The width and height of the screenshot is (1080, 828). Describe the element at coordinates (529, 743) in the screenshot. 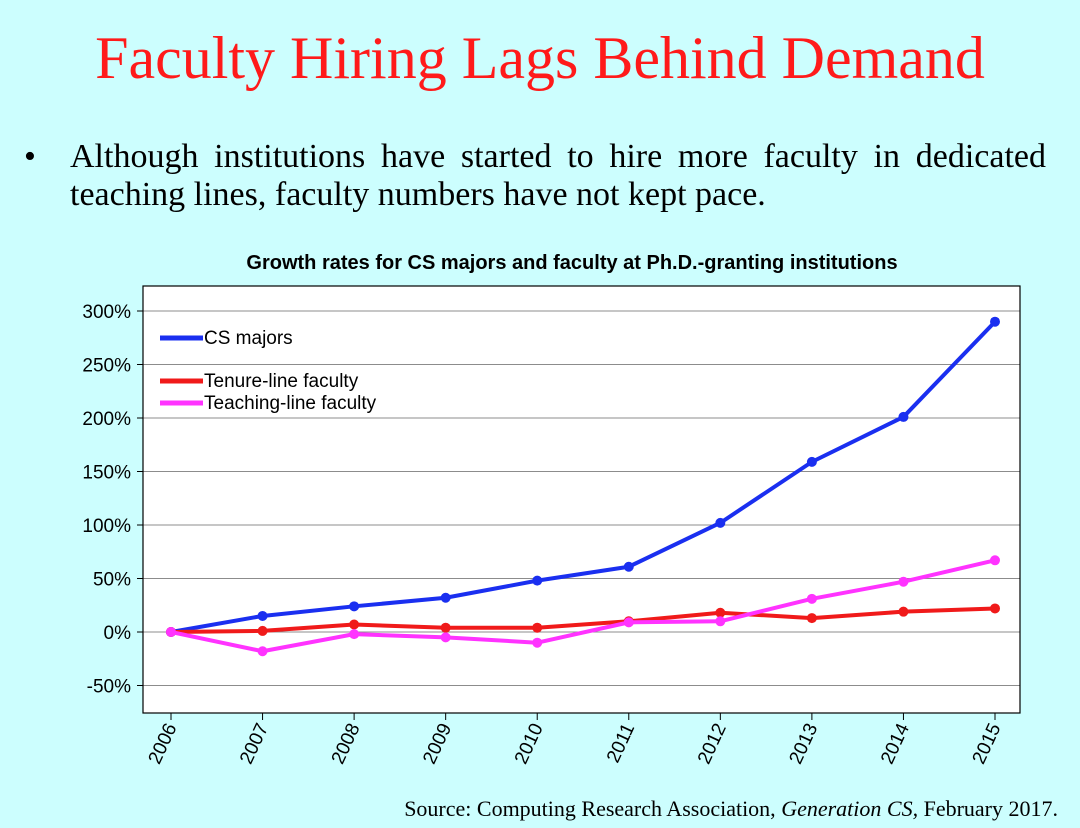

I see `x-tick-label: 2010` at that location.